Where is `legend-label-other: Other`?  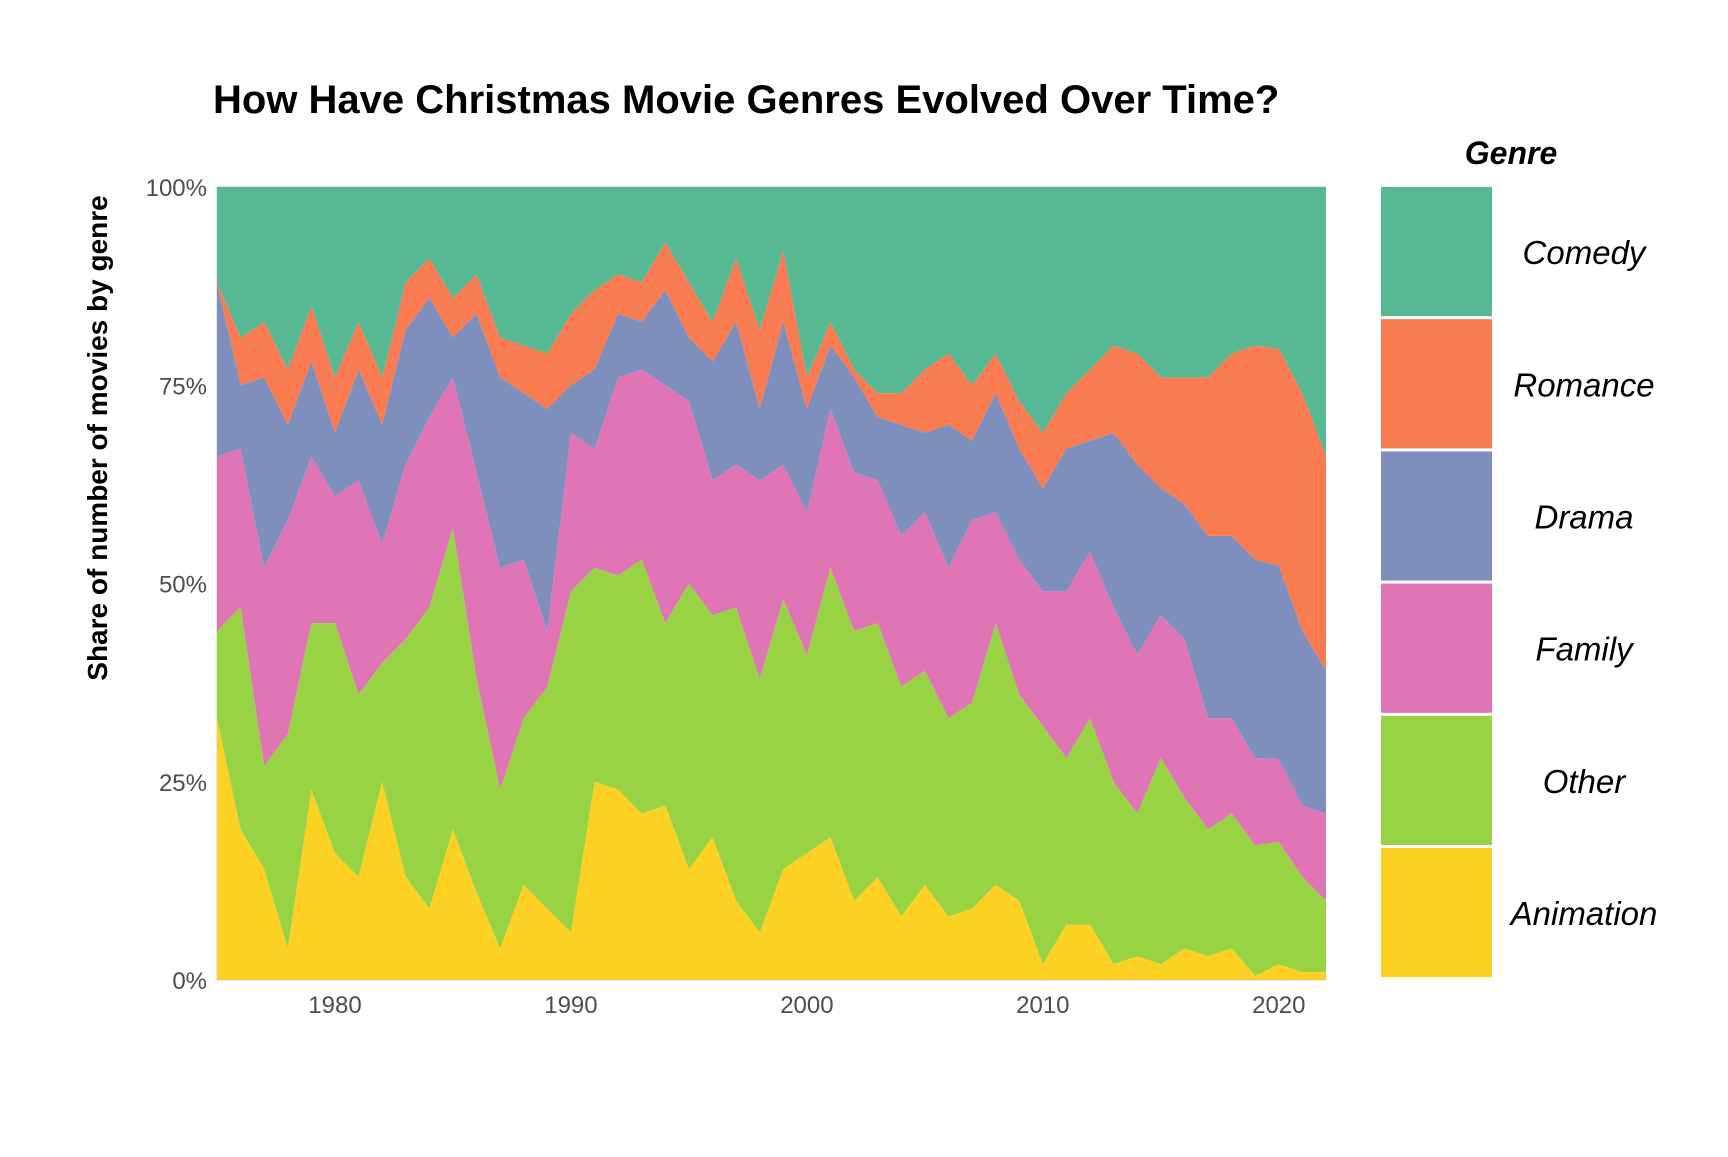 legend-label-other: Other is located at coordinates (1585, 781).